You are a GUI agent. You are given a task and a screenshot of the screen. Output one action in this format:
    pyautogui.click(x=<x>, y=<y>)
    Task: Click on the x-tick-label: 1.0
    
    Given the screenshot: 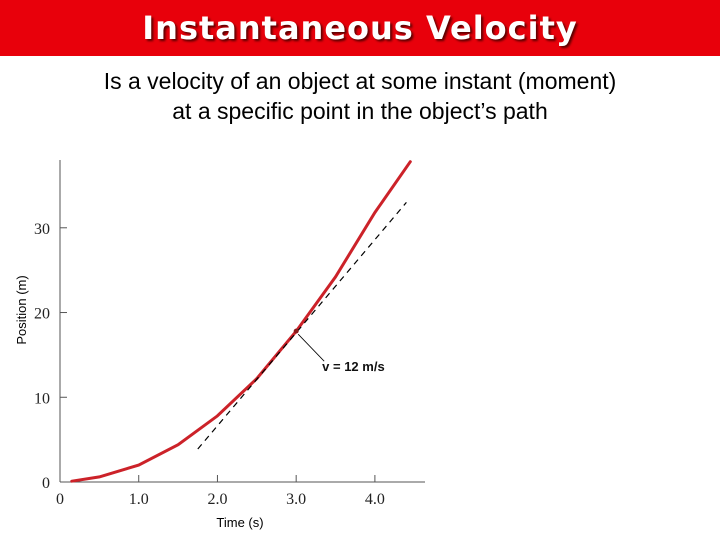 What is the action you would take?
    pyautogui.click(x=139, y=499)
    